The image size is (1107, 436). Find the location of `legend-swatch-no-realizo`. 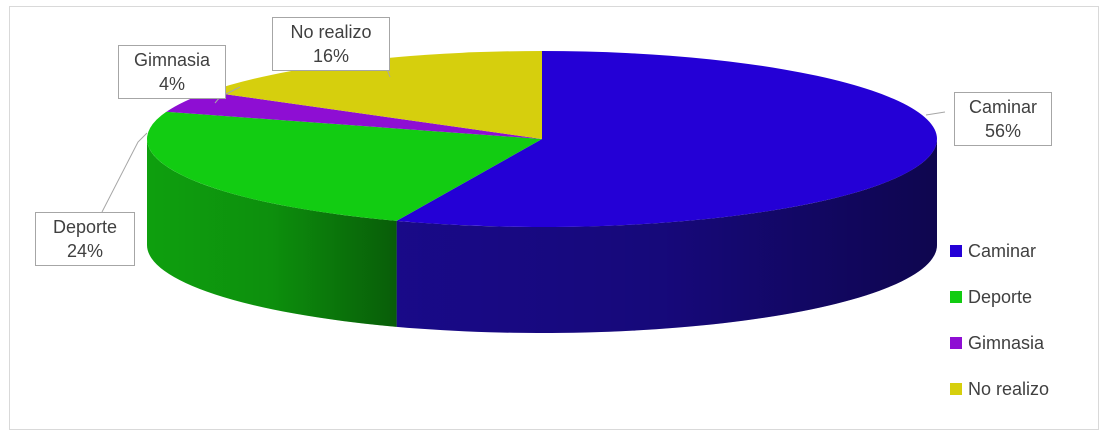

legend-swatch-no-realizo is located at coordinates (956, 389).